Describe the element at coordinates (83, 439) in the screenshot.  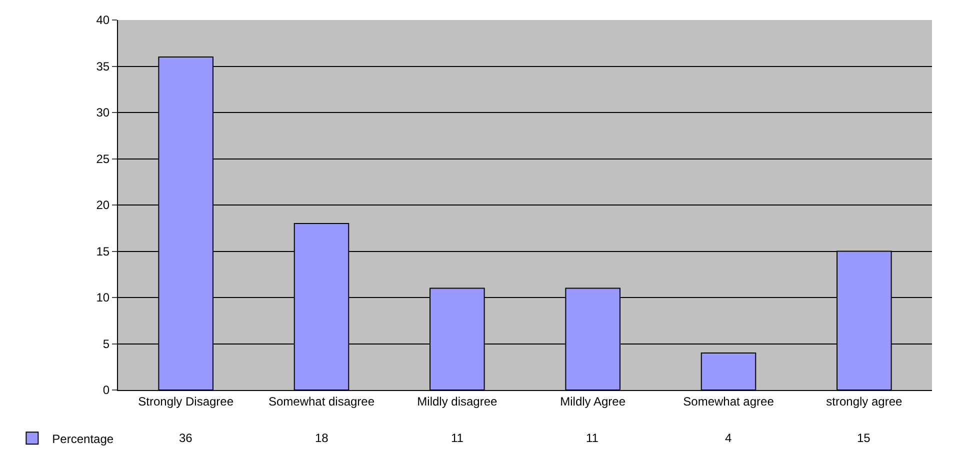
I see `legend-label: Percentage` at that location.